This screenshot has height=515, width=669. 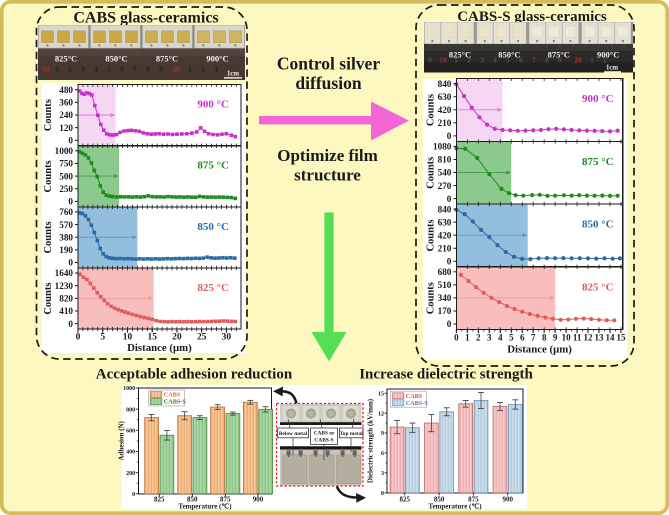 What do you see at coordinates (600, 337) in the screenshot?
I see `svg-text: 13` at bounding box center [600, 337].